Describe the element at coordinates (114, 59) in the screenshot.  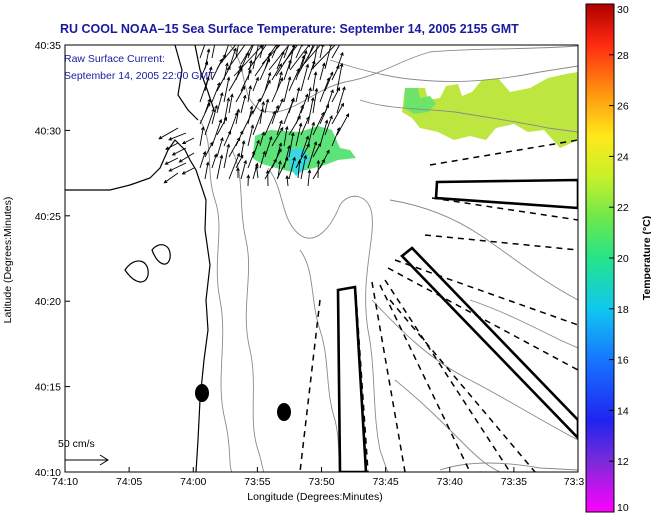
I see `overlay-current-label: Raw Surface Current:` at that location.